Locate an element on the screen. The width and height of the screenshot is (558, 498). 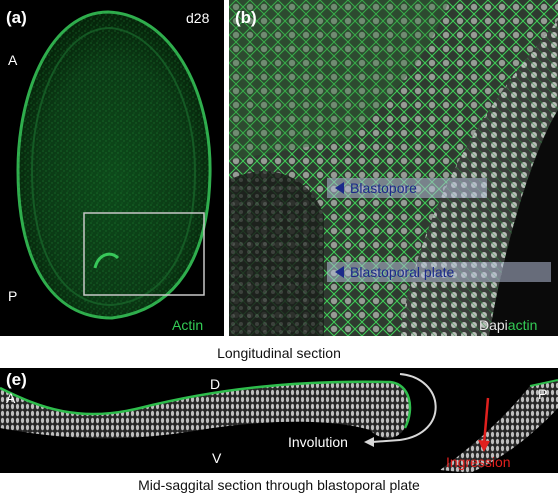
blastopore-annotation: Blastopore is located at coordinates (407, 188).